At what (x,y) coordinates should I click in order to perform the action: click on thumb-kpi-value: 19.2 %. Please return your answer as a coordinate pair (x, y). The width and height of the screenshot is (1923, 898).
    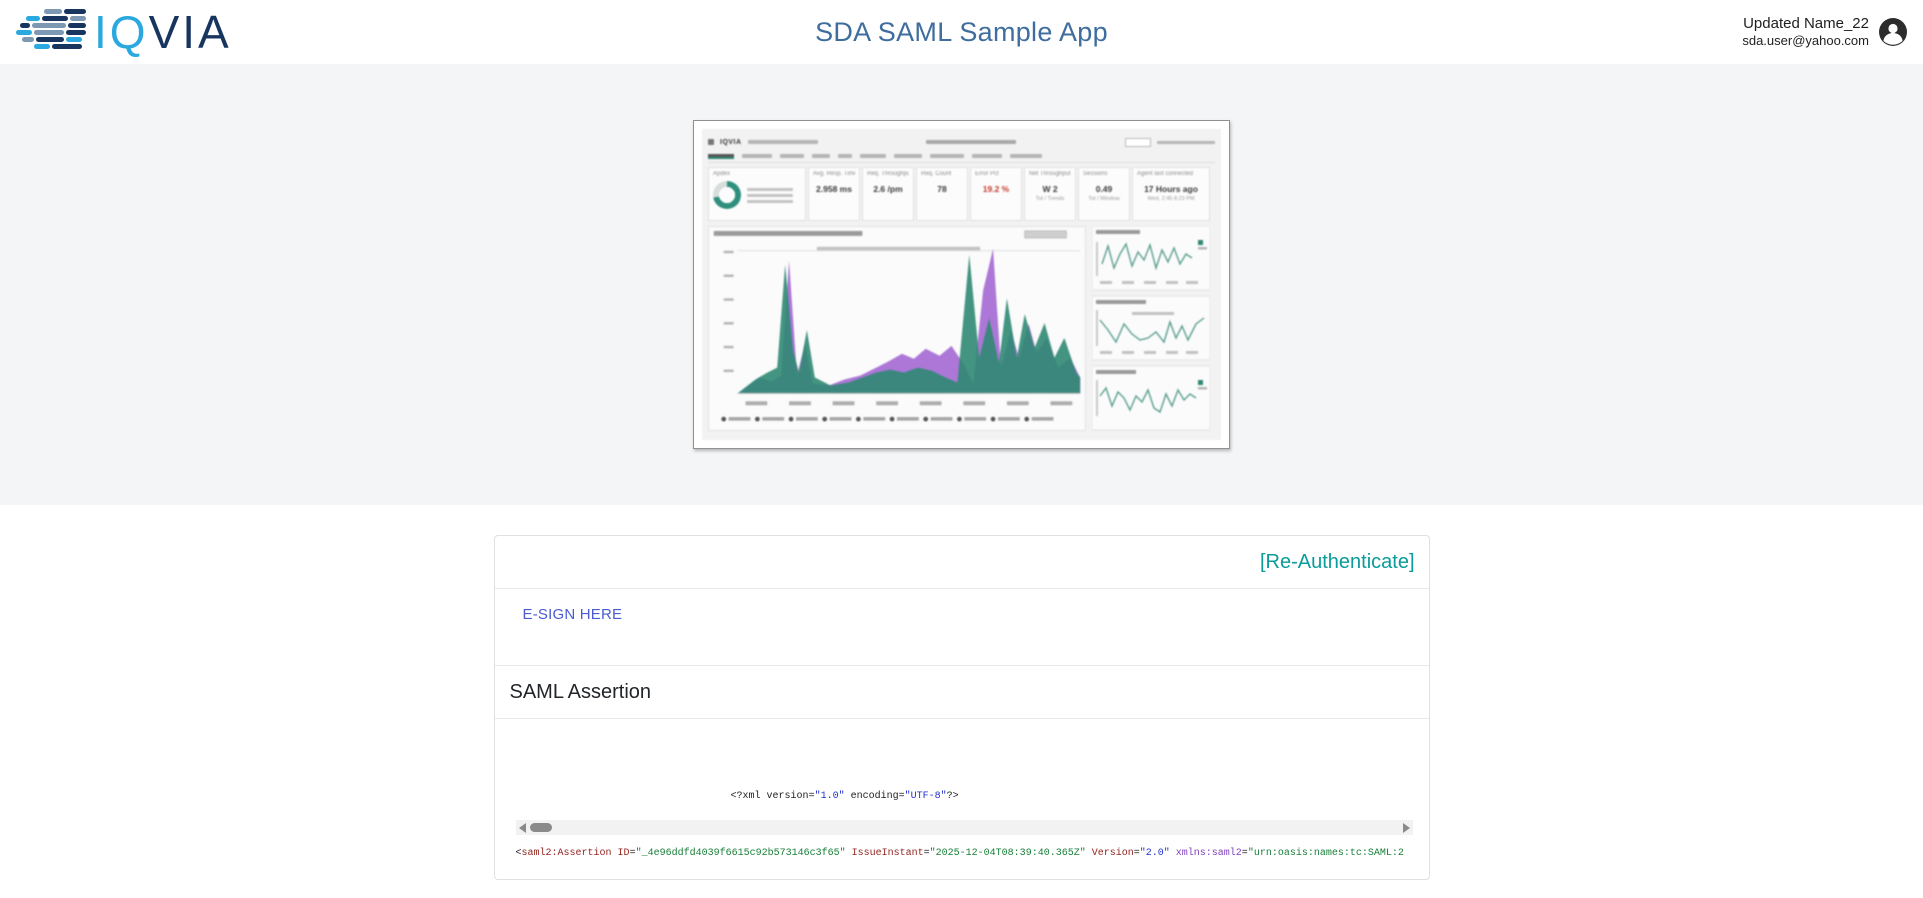
    Looking at the image, I should click on (996, 189).